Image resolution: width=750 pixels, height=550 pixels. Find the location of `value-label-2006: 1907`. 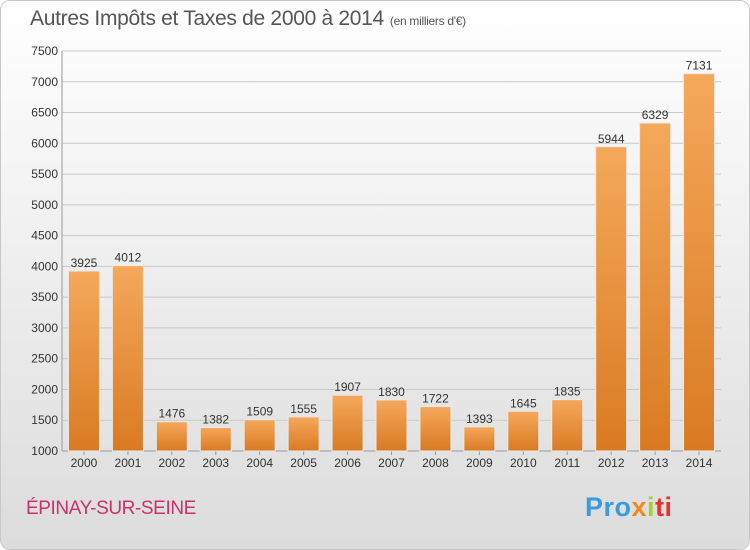

value-label-2006: 1907 is located at coordinates (347, 387).